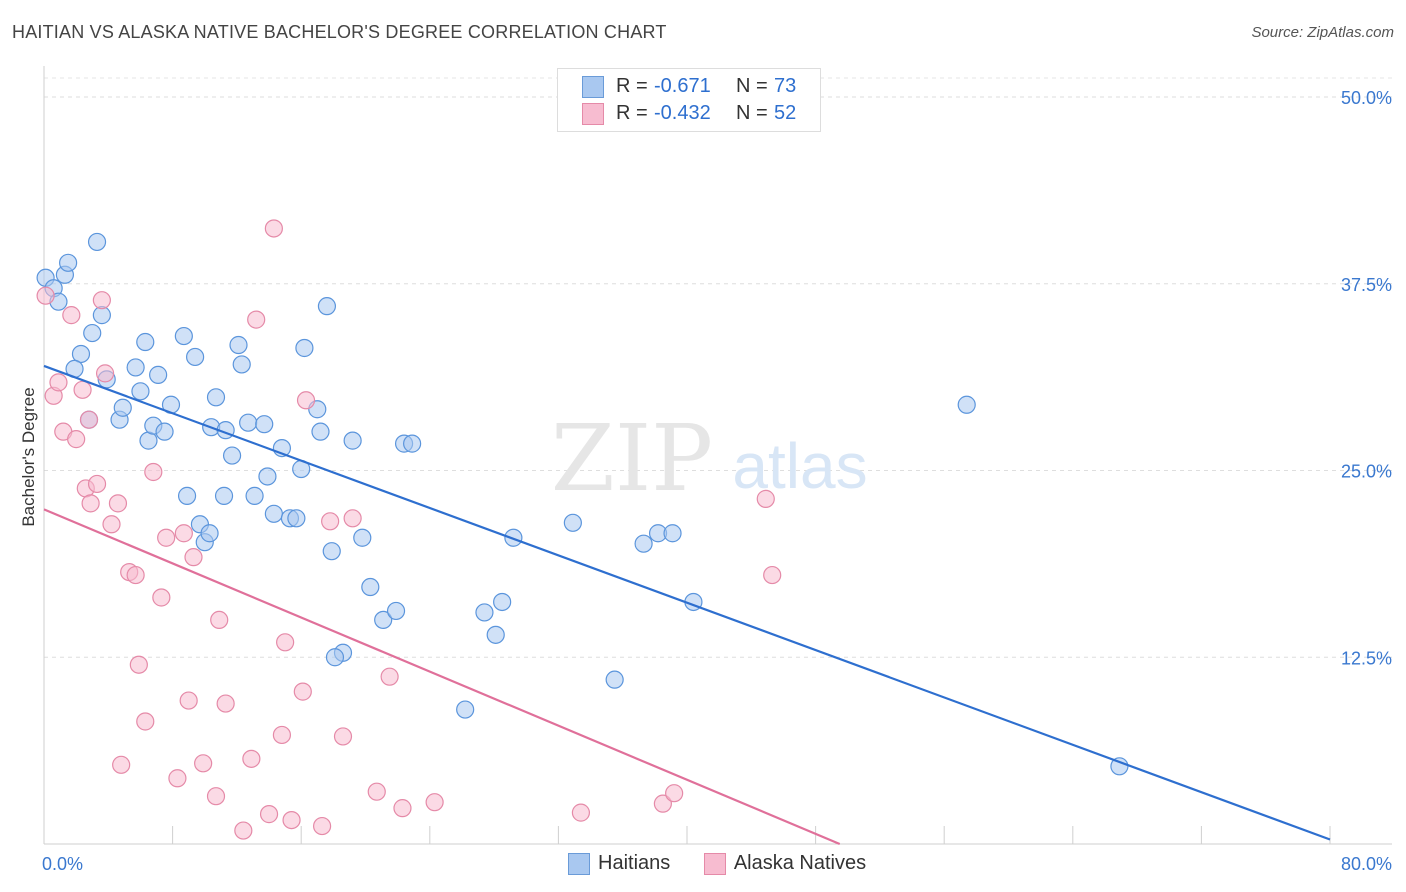 The height and width of the screenshot is (892, 1406). Describe the element at coordinates (785, 86) in the screenshot. I see `legend-n-value: 73` at that location.